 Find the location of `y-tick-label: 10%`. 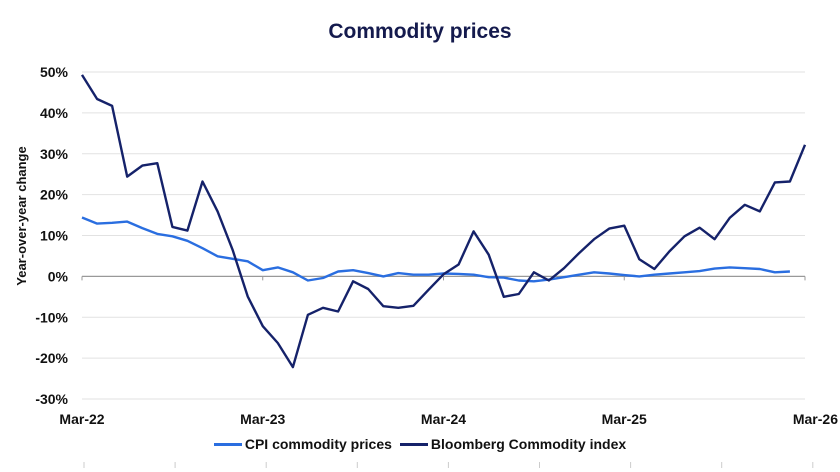

y-tick-label: 10% is located at coordinates (54, 236).